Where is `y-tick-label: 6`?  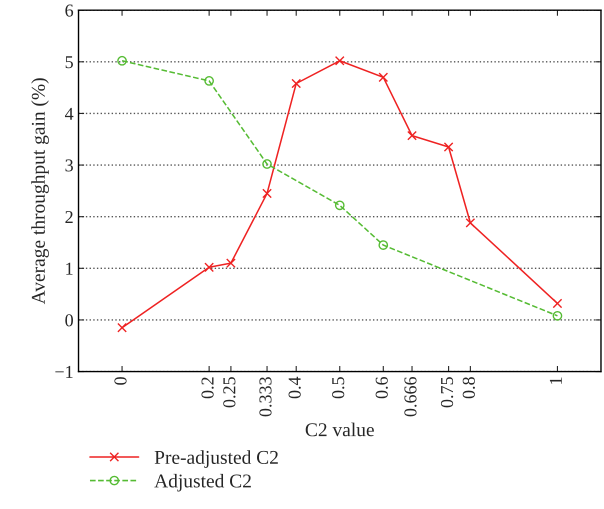
y-tick-label: 6 is located at coordinates (69, 10).